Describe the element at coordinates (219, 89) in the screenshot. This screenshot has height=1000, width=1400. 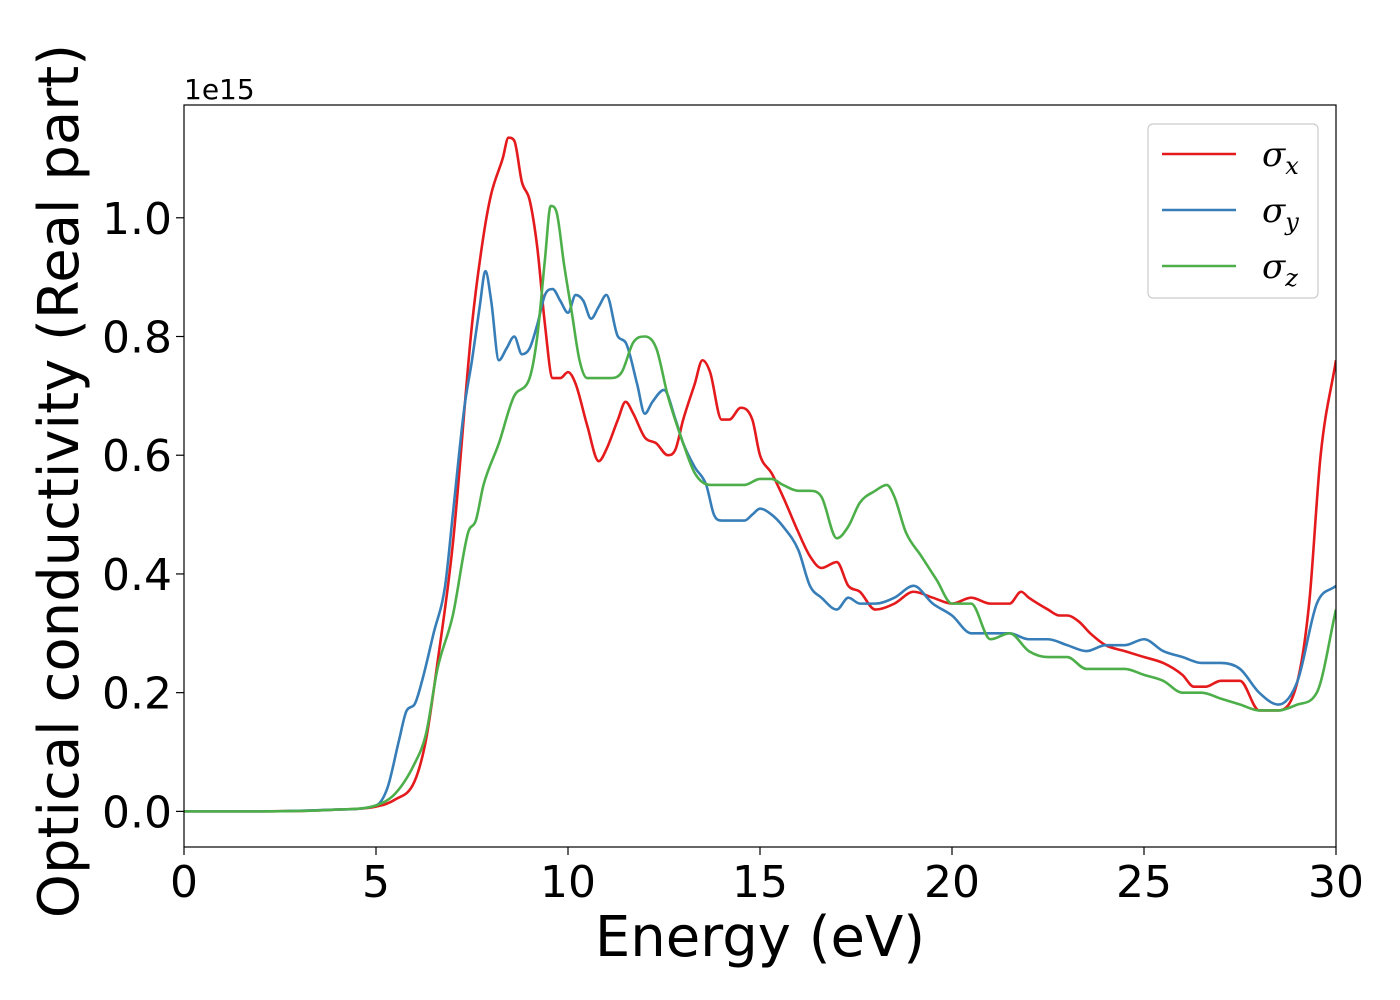
I see `y-offset-label: 1e15` at that location.